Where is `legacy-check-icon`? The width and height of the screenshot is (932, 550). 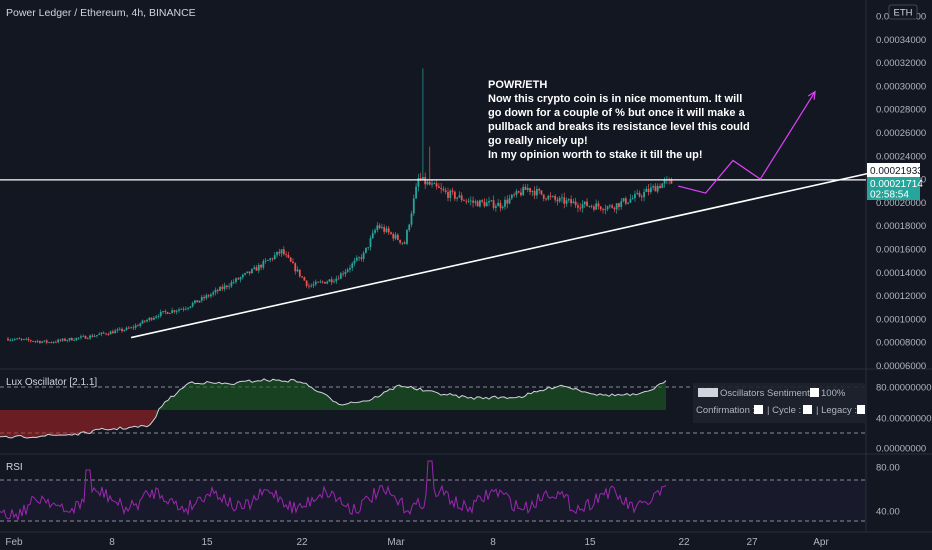 legacy-check-icon is located at coordinates (861, 409).